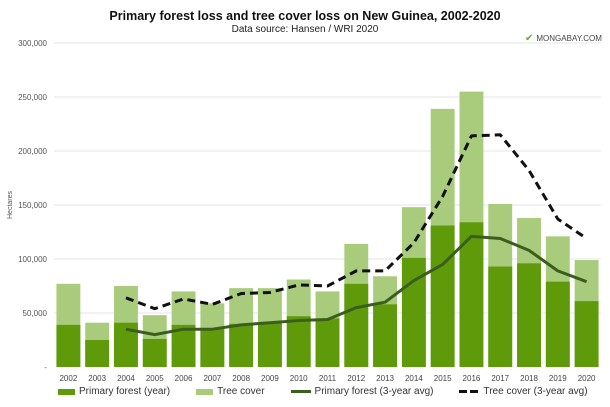 The height and width of the screenshot is (407, 610). What do you see at coordinates (212, 378) in the screenshot?
I see `x-tick-label: 2007` at bounding box center [212, 378].